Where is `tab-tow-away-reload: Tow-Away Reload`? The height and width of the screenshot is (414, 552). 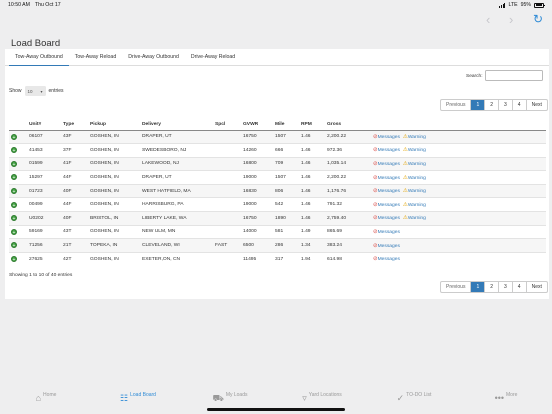
tab-tow-away-reload: Tow-Away Reload is located at coordinates (95, 57).